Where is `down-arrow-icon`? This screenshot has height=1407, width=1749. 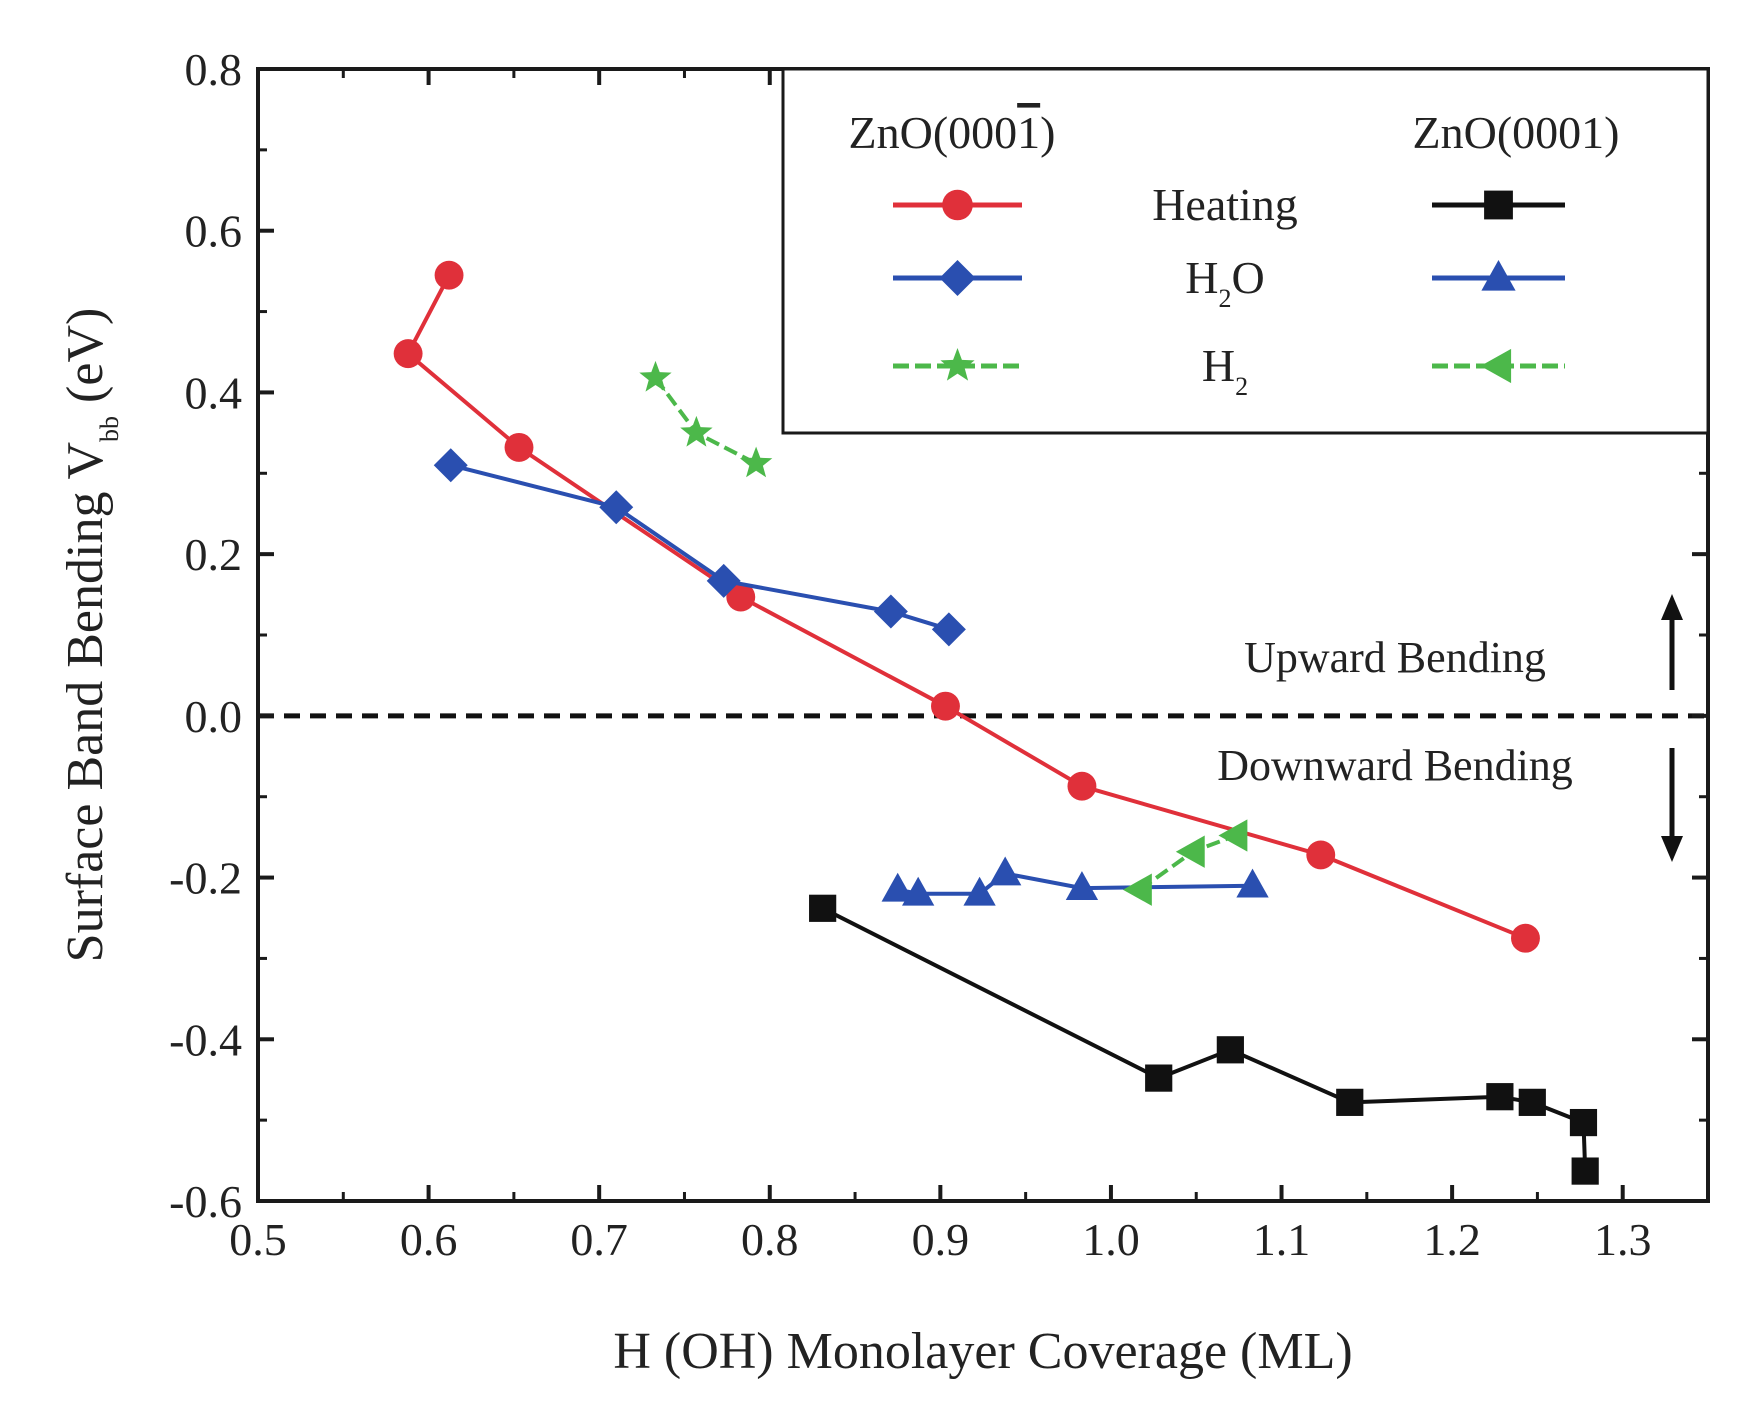
down-arrow-icon is located at coordinates (1672, 805).